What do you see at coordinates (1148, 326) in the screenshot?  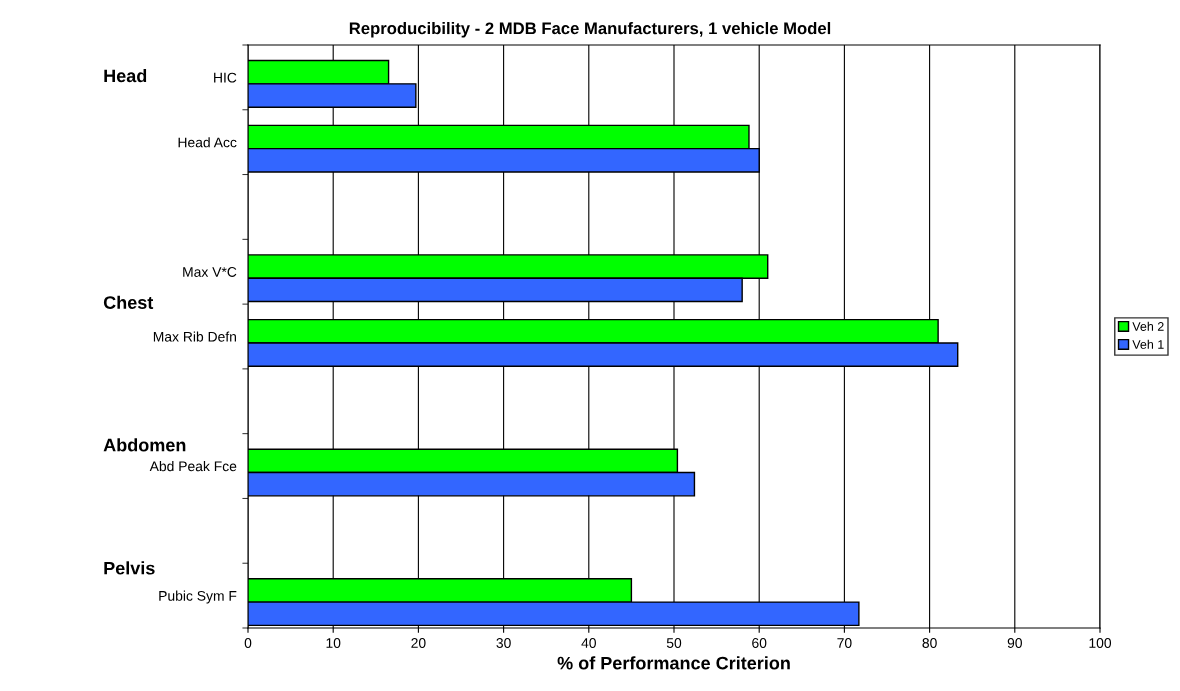 I see `legend-label: Veh 2` at bounding box center [1148, 326].